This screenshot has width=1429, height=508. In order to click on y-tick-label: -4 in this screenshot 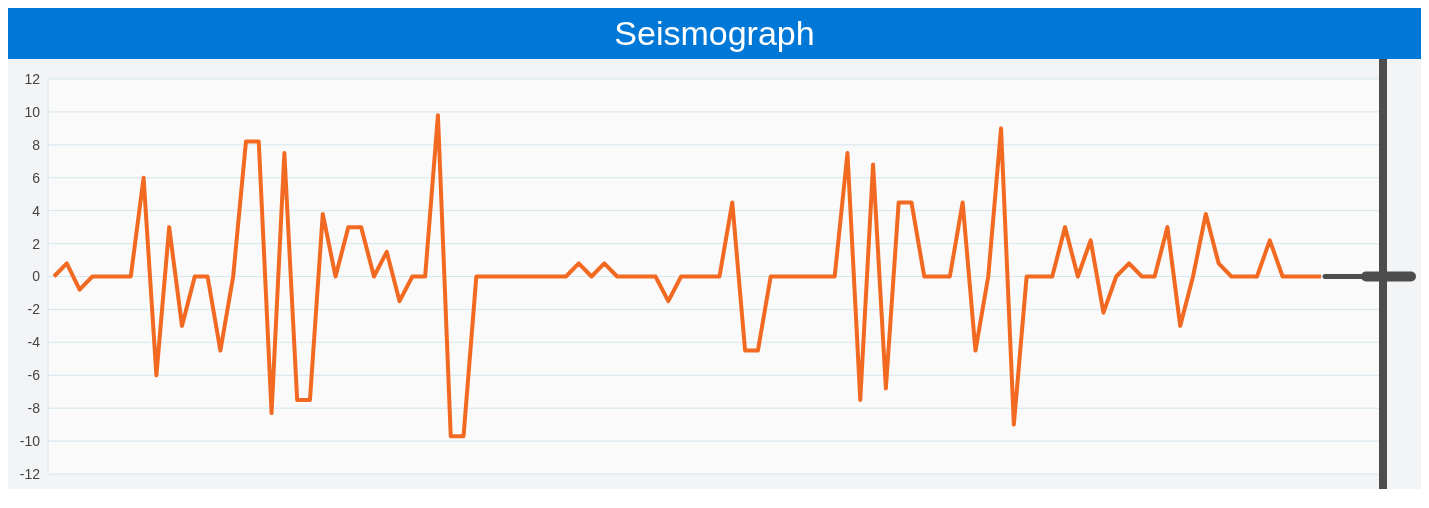, I will do `click(34, 342)`.